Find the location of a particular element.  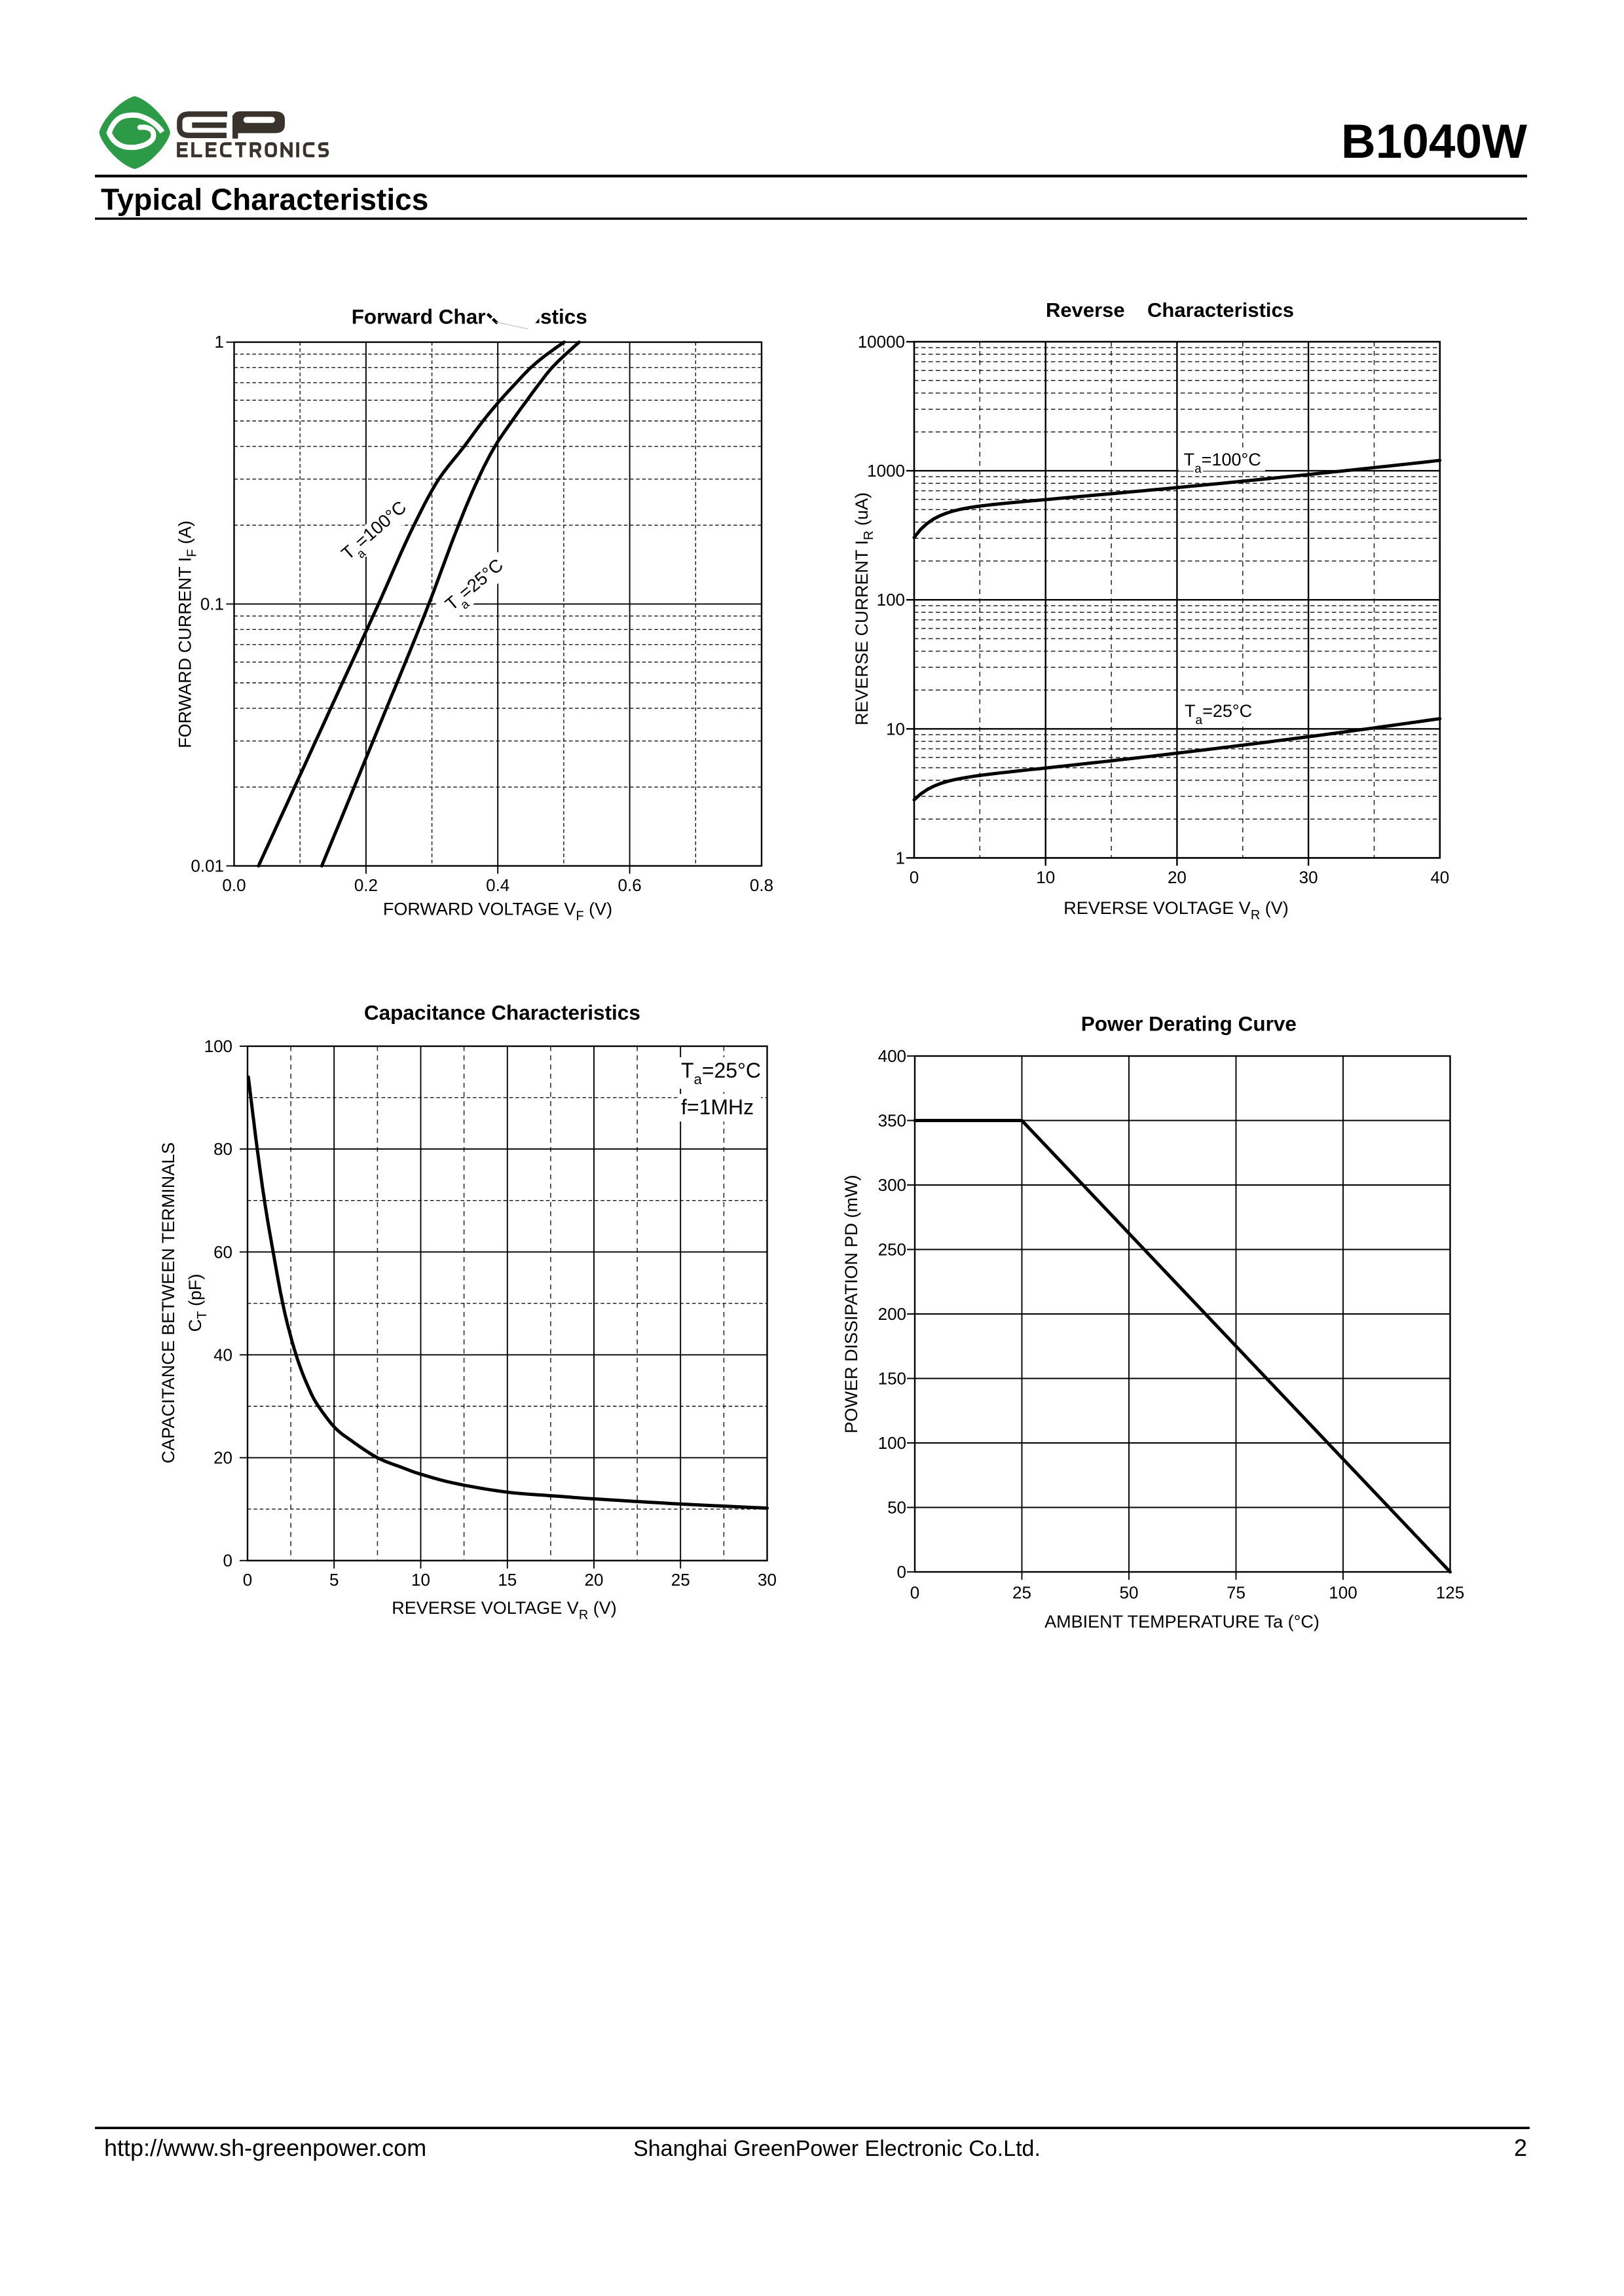

svg-text: 0.8 is located at coordinates (761, 885).